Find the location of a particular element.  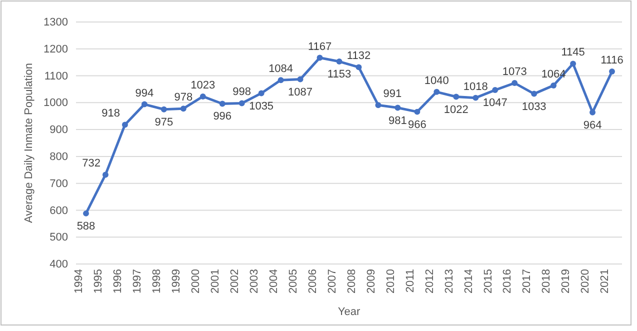

x-tick-label: 2016 is located at coordinates (508, 281).